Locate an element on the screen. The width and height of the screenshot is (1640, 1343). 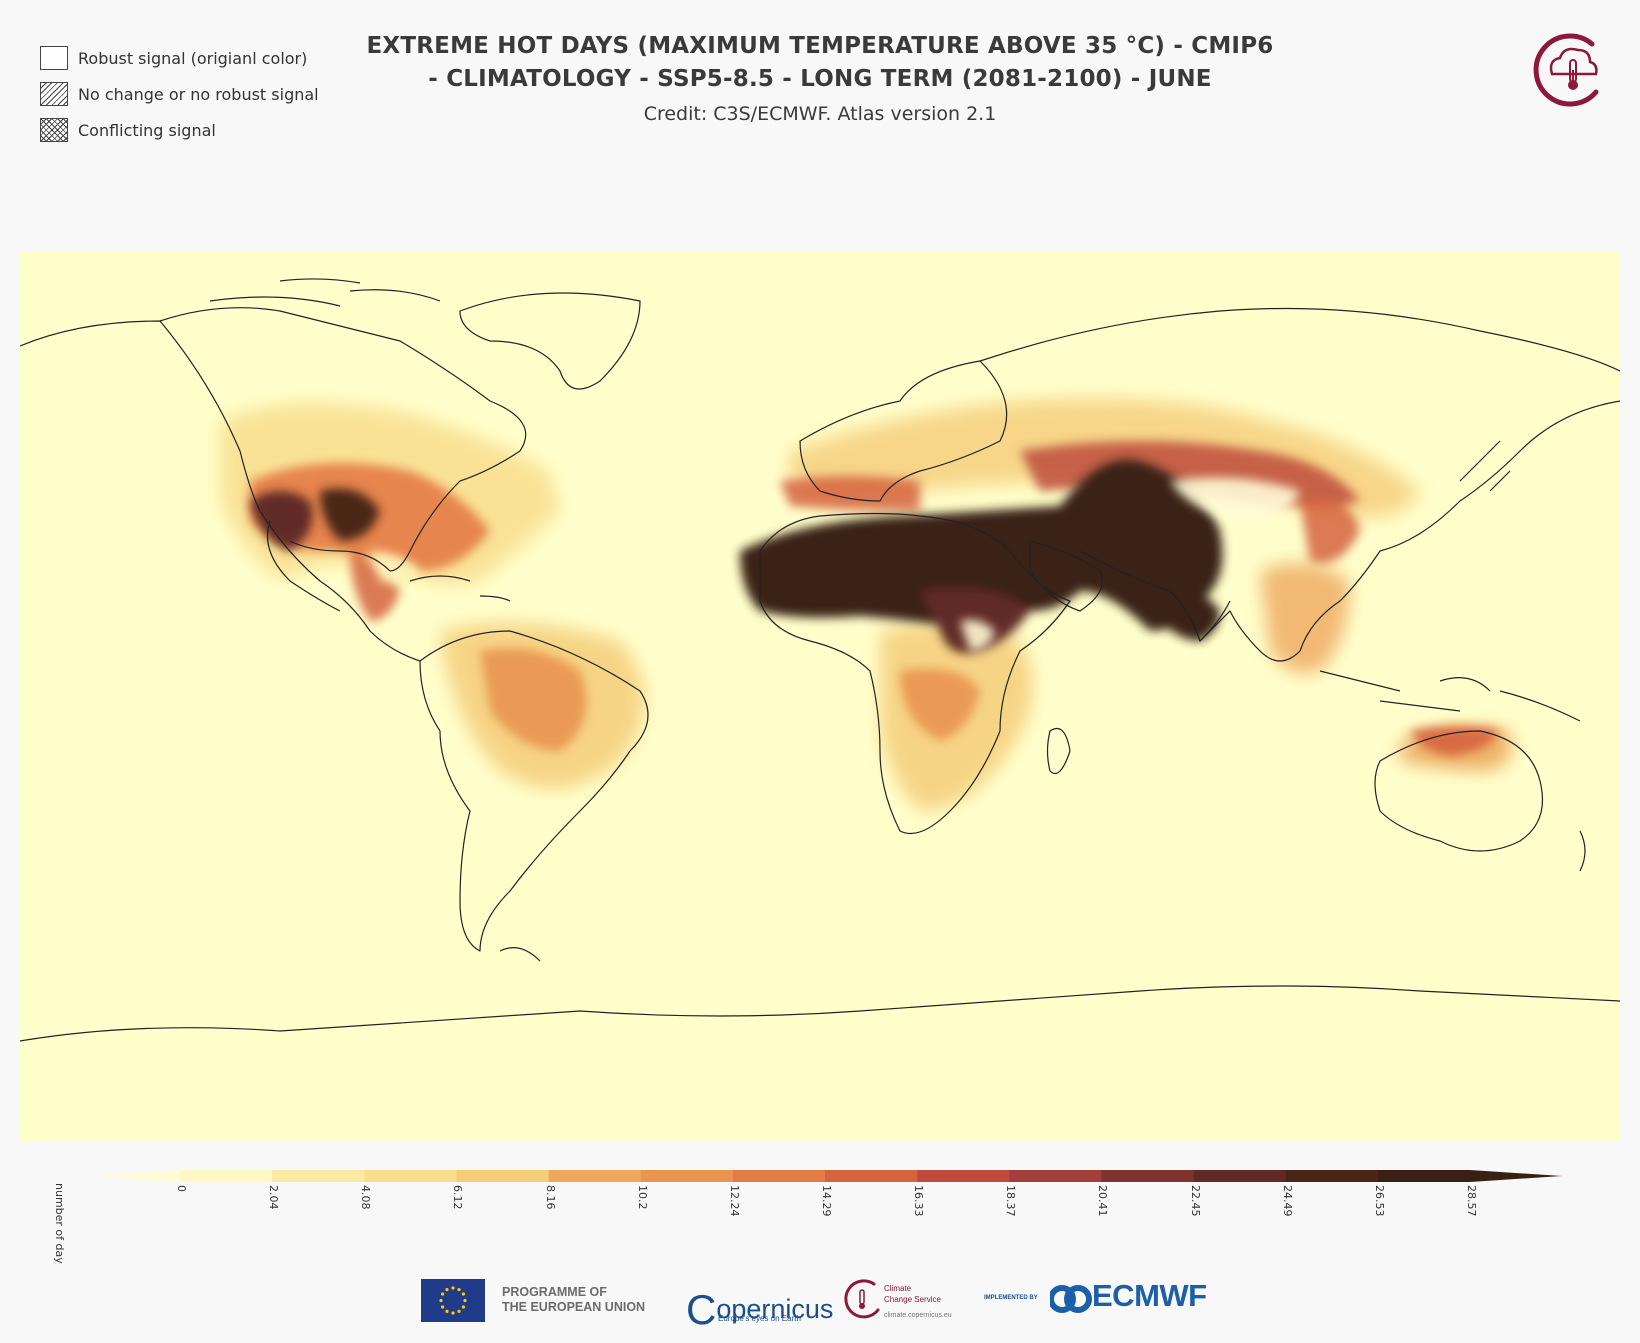
c3s-icon is located at coordinates (862, 1299).